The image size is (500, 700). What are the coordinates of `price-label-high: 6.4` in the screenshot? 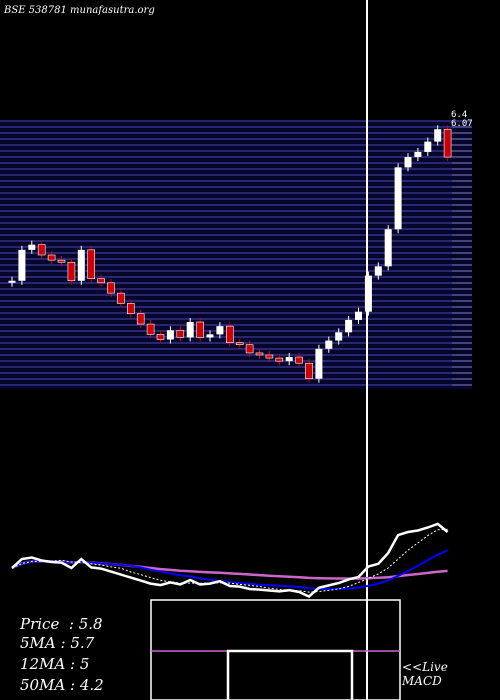 It's located at (459, 115).